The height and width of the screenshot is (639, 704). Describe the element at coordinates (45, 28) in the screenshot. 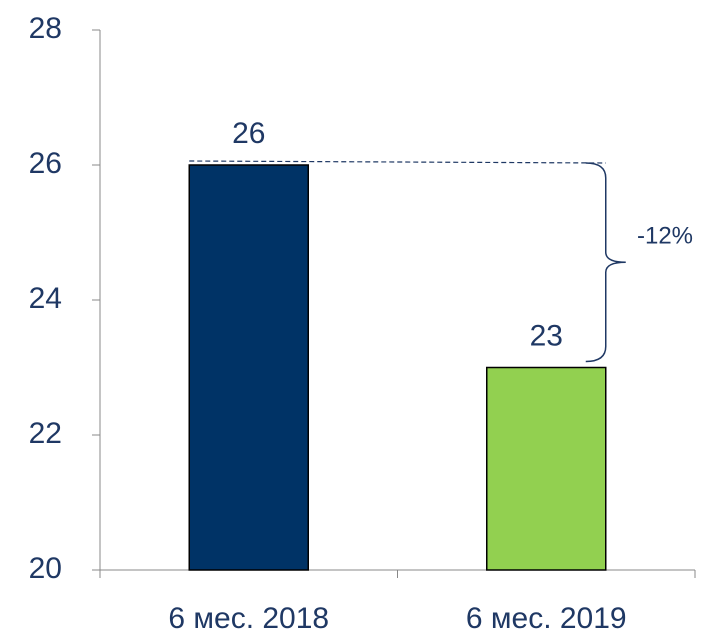

I see `y-tick-label: 28` at that location.